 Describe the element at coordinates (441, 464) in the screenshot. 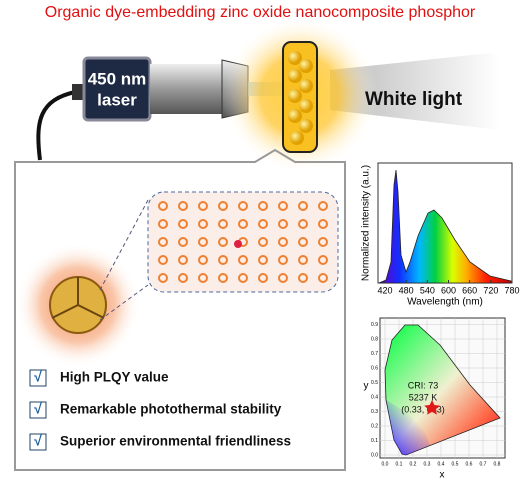

I see `x-tick-label: 0.4` at that location.